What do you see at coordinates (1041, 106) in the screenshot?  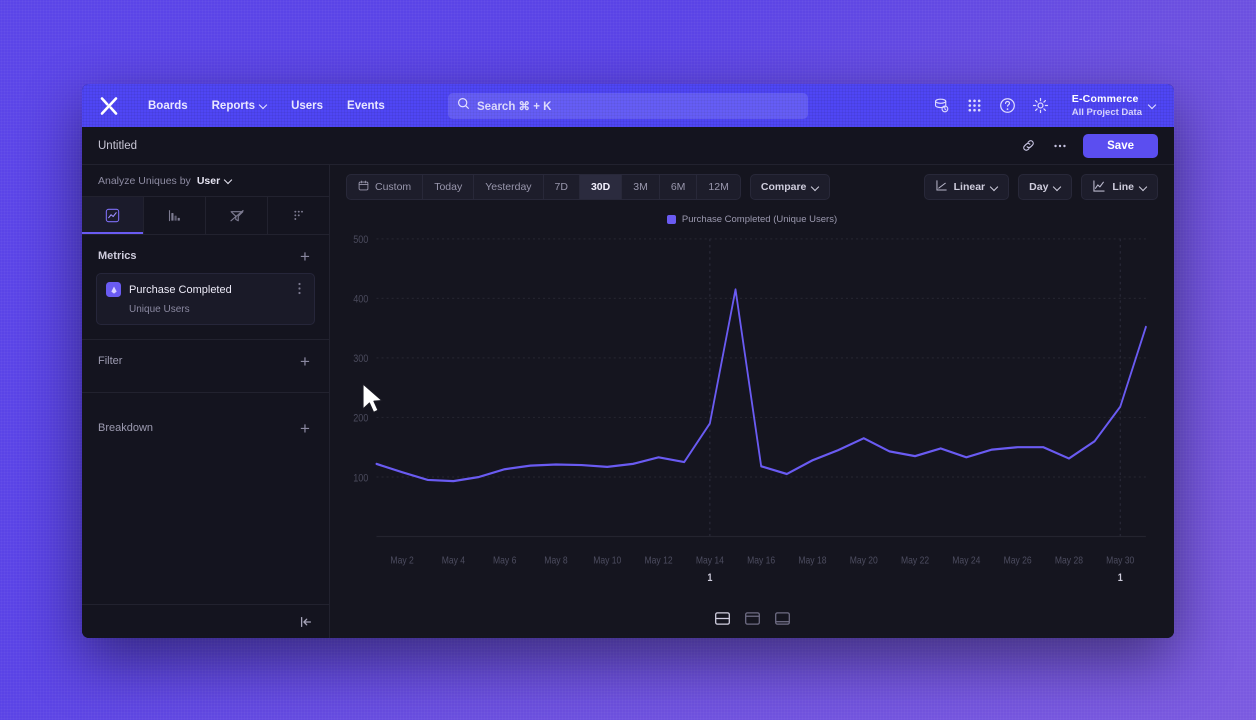 I see `gear-icon` at bounding box center [1041, 106].